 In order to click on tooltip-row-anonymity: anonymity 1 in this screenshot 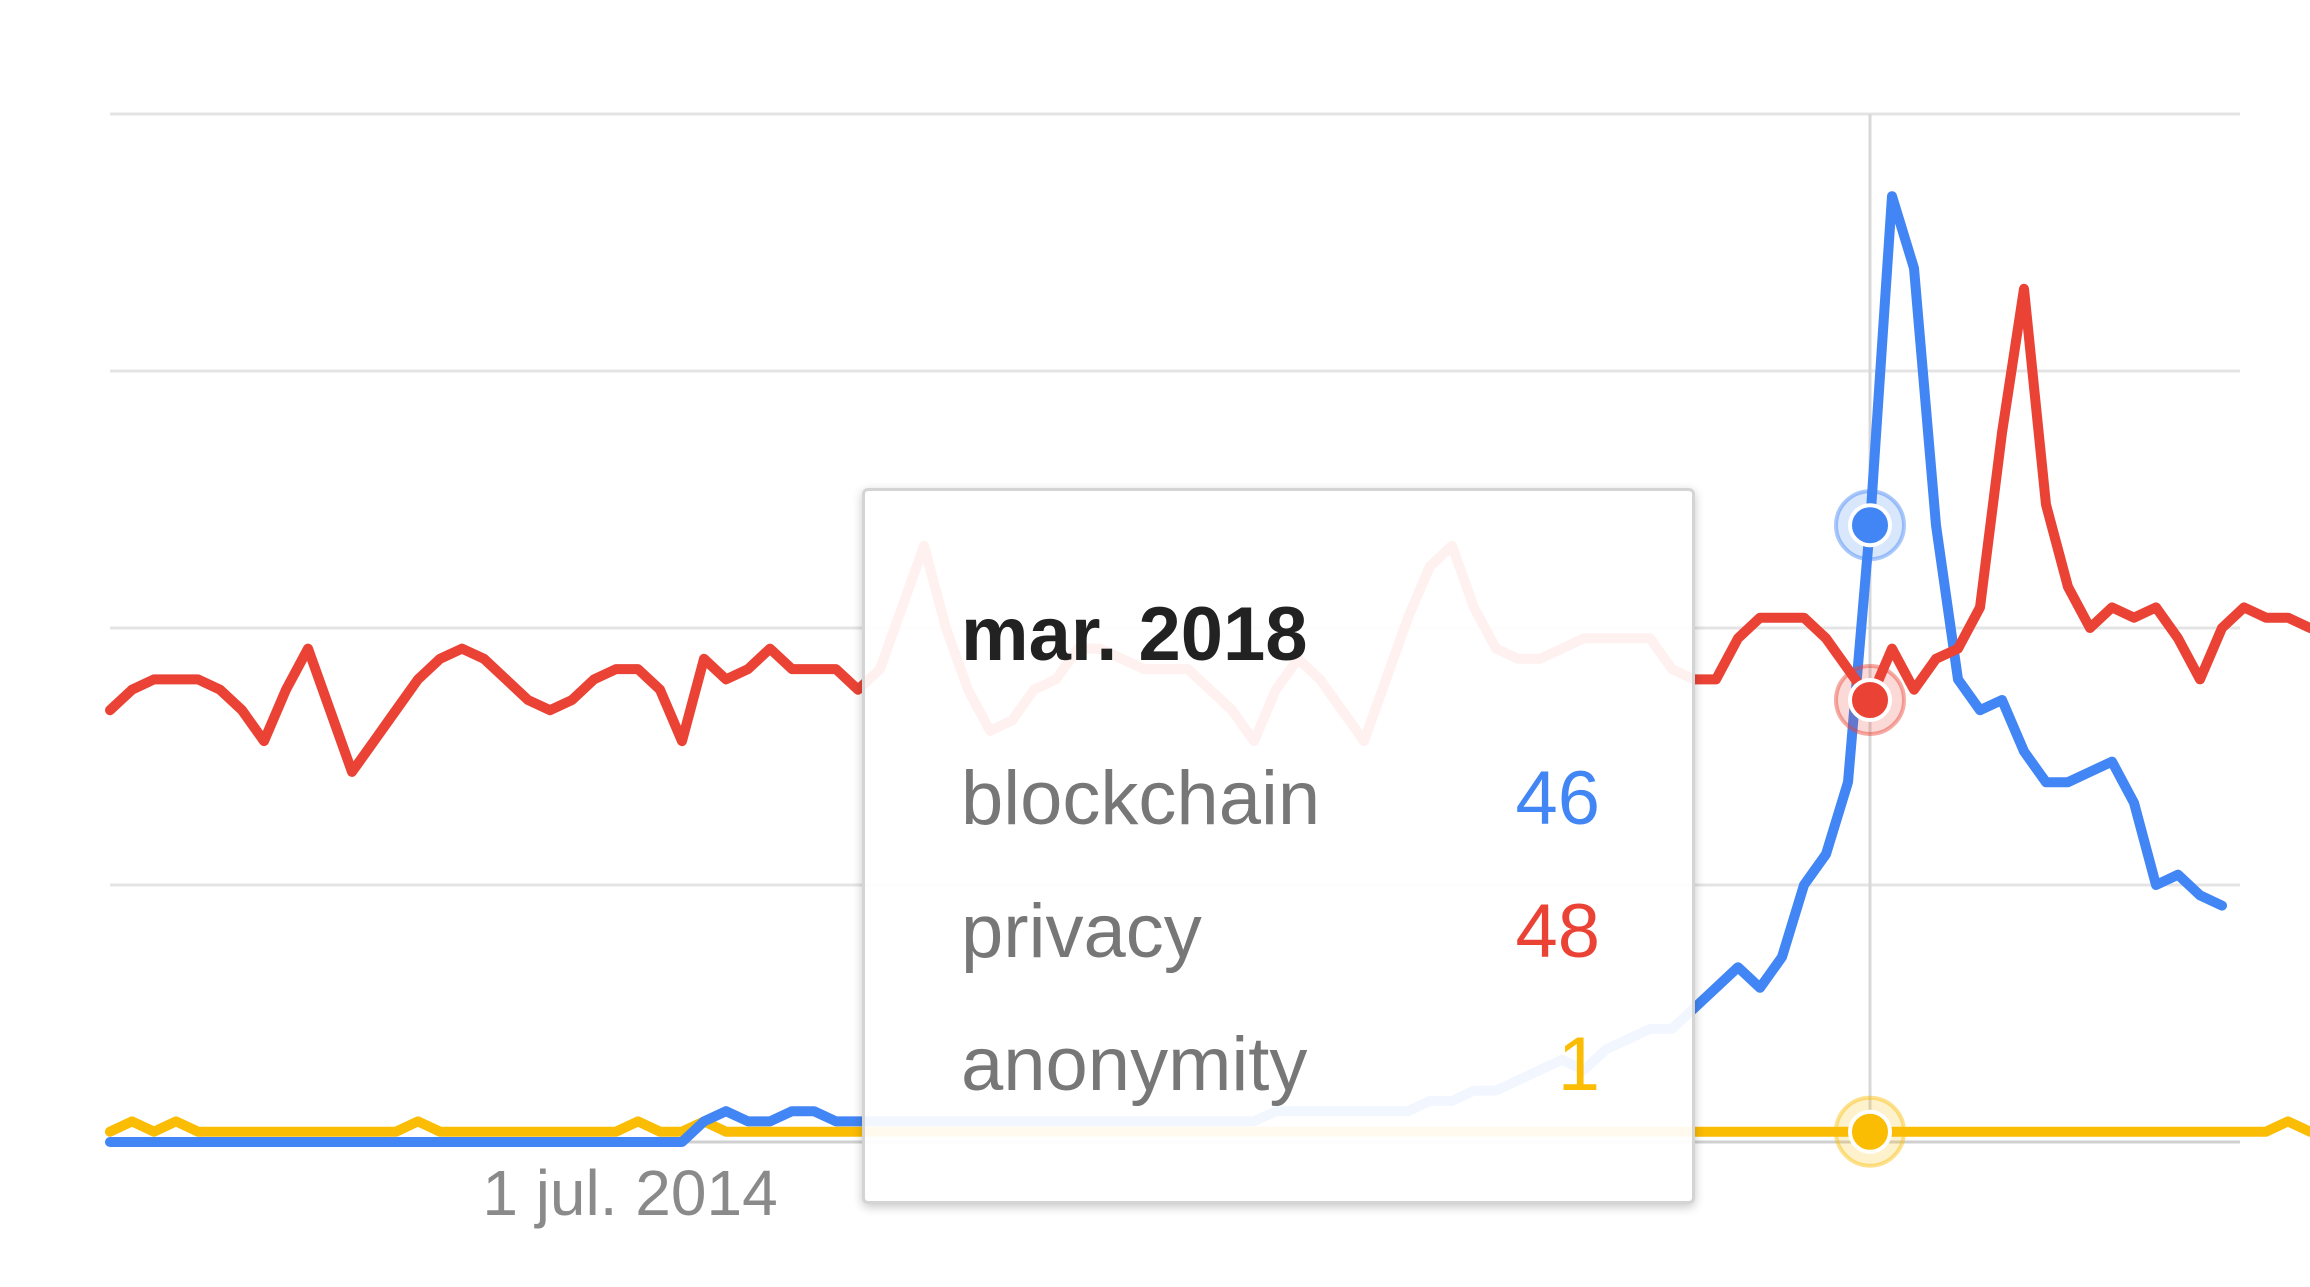, I will do `click(1280, 1069)`.